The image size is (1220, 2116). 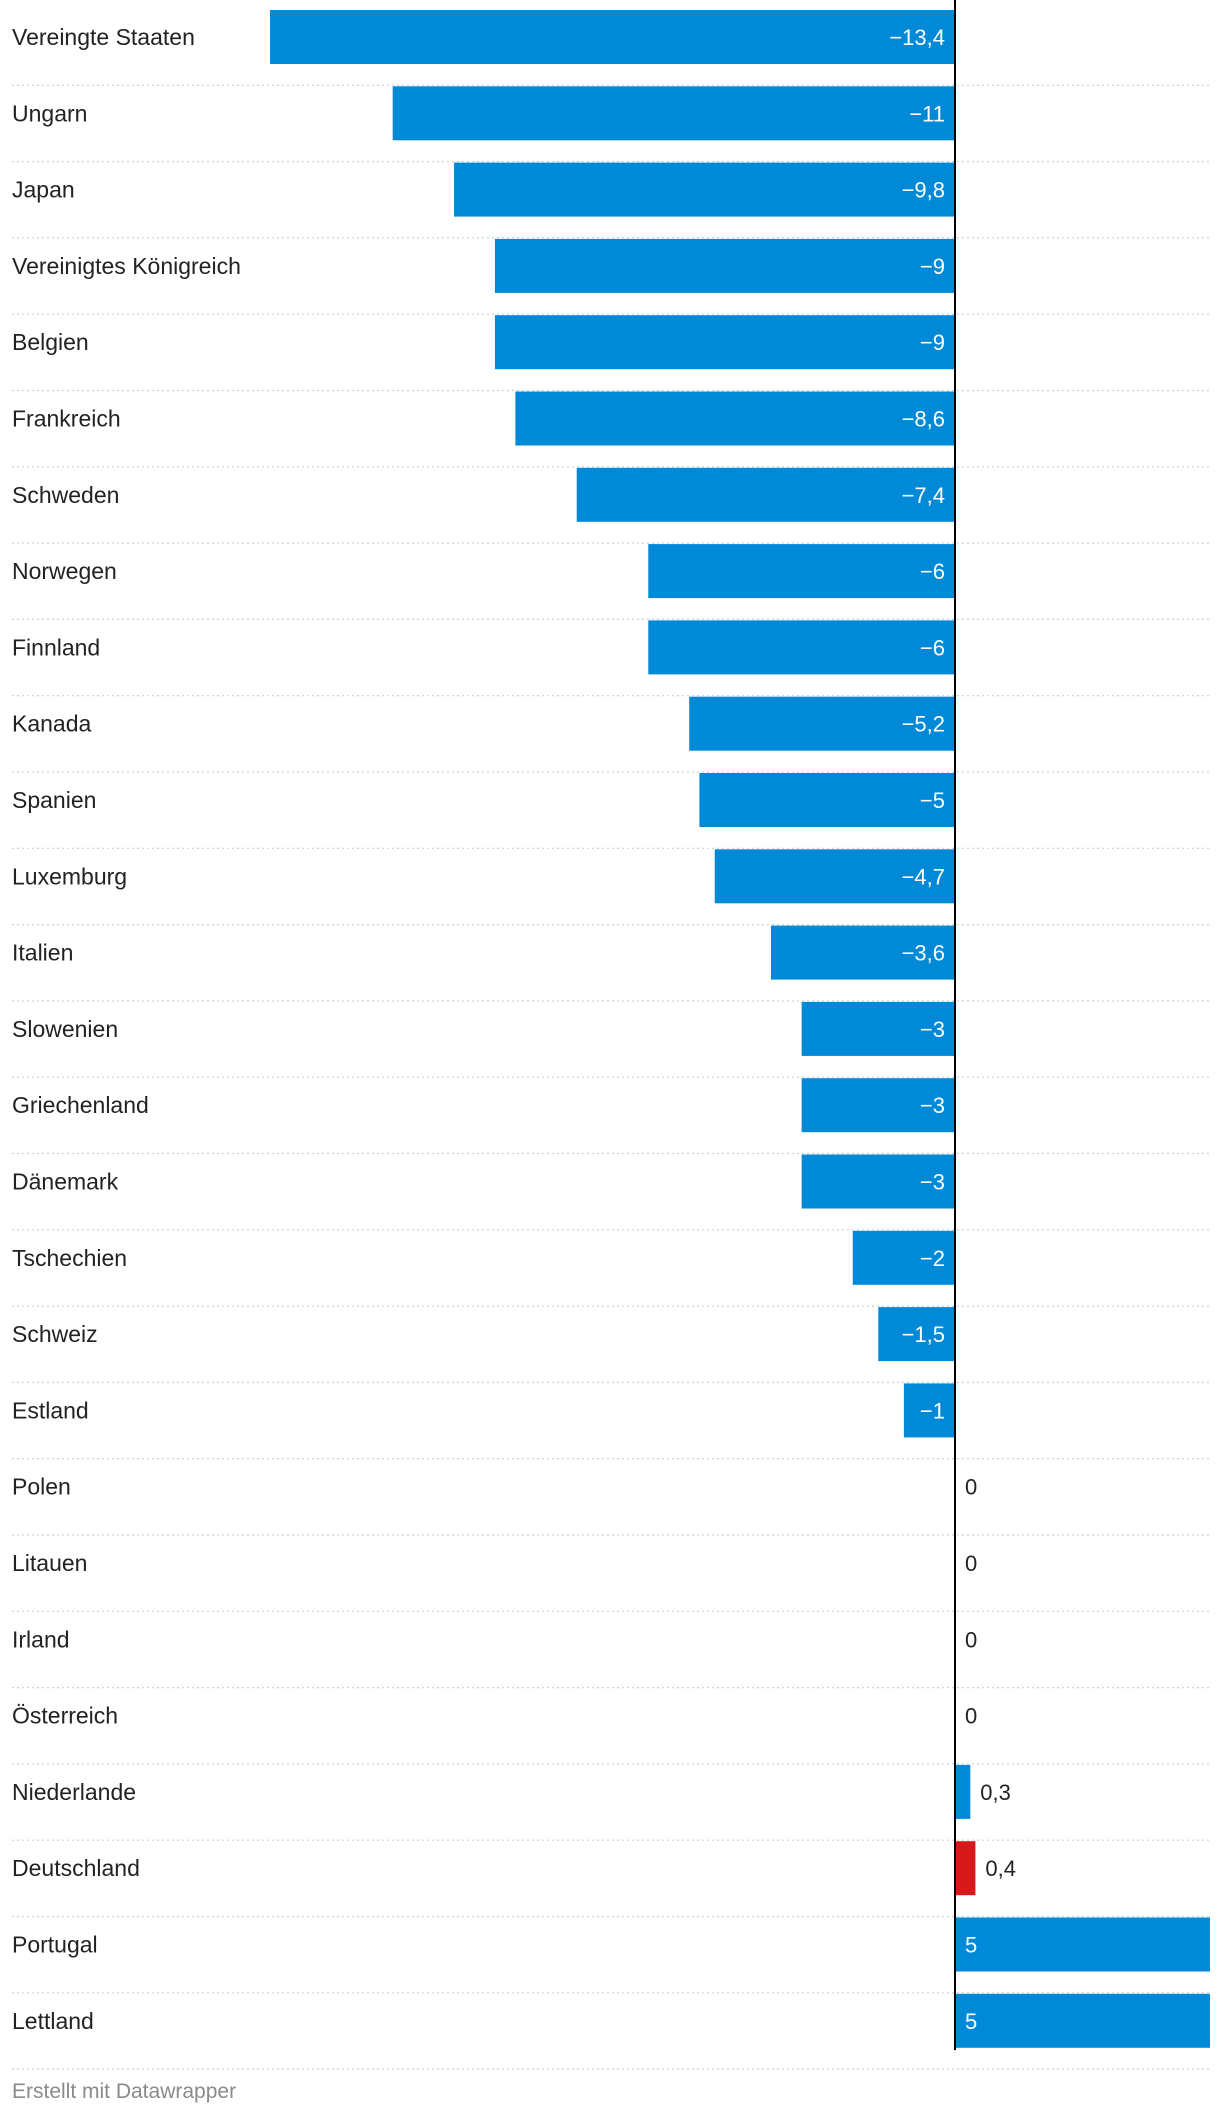 I want to click on value-label: −7,4, so click(x=923, y=495).